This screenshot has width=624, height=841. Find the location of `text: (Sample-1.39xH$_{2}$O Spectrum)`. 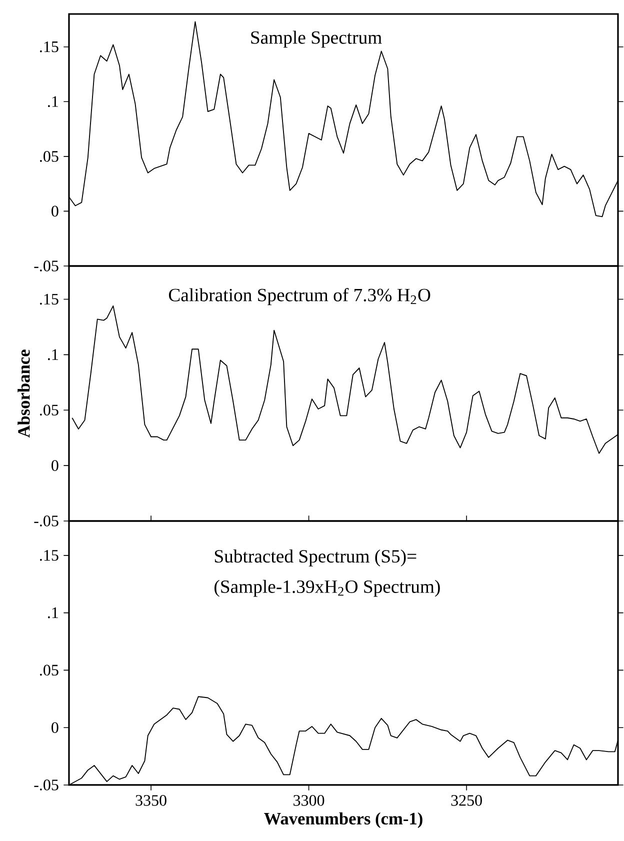

text: (Sample-1.39xH$_{2}$O Spectrum) is located at coordinates (327, 588).